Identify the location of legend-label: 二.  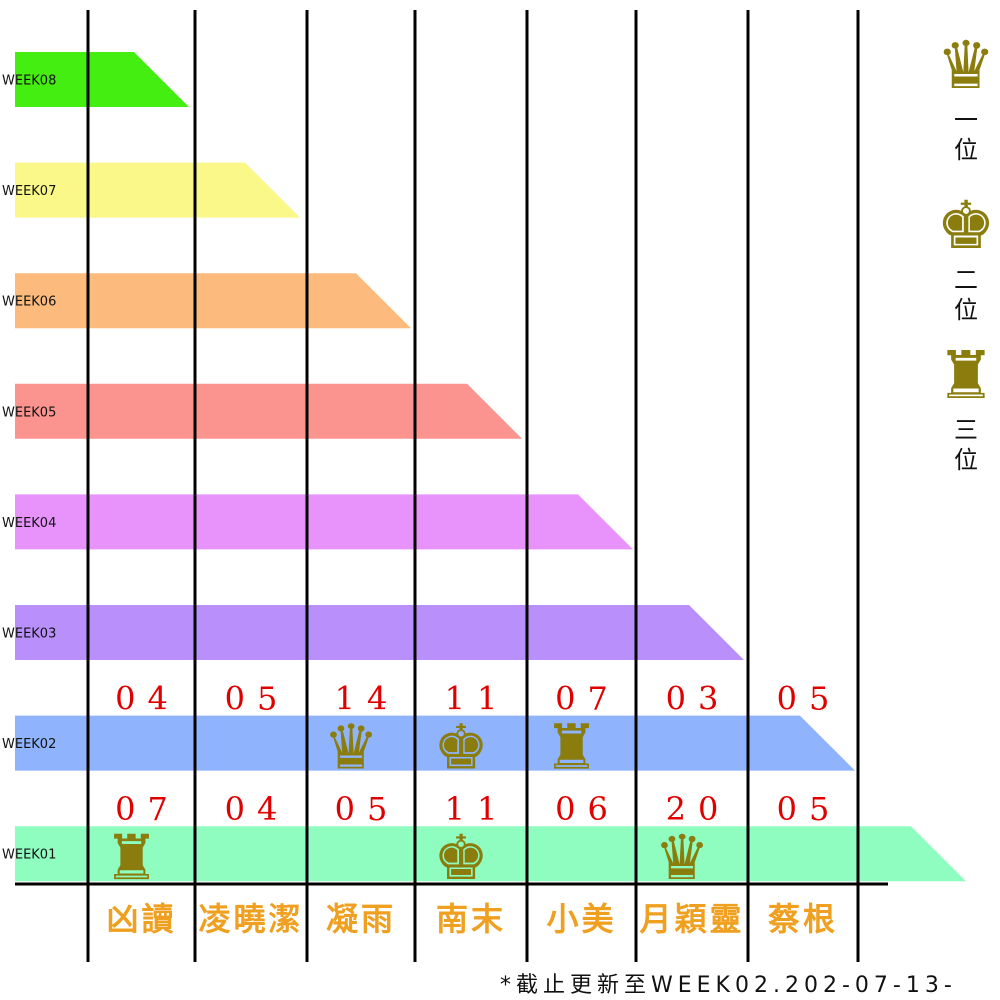
(966, 280).